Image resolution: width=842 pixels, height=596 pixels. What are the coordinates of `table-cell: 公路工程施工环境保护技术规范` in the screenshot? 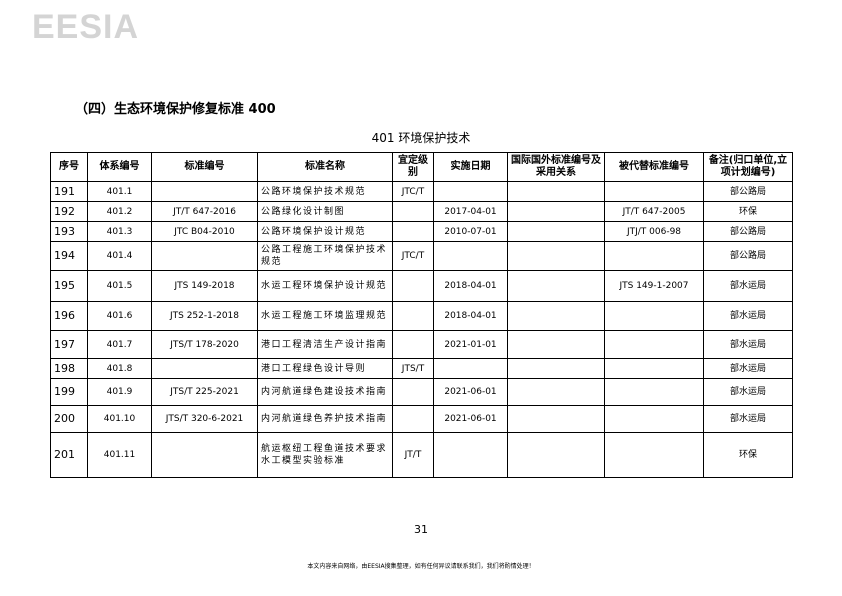 It's located at (325, 256).